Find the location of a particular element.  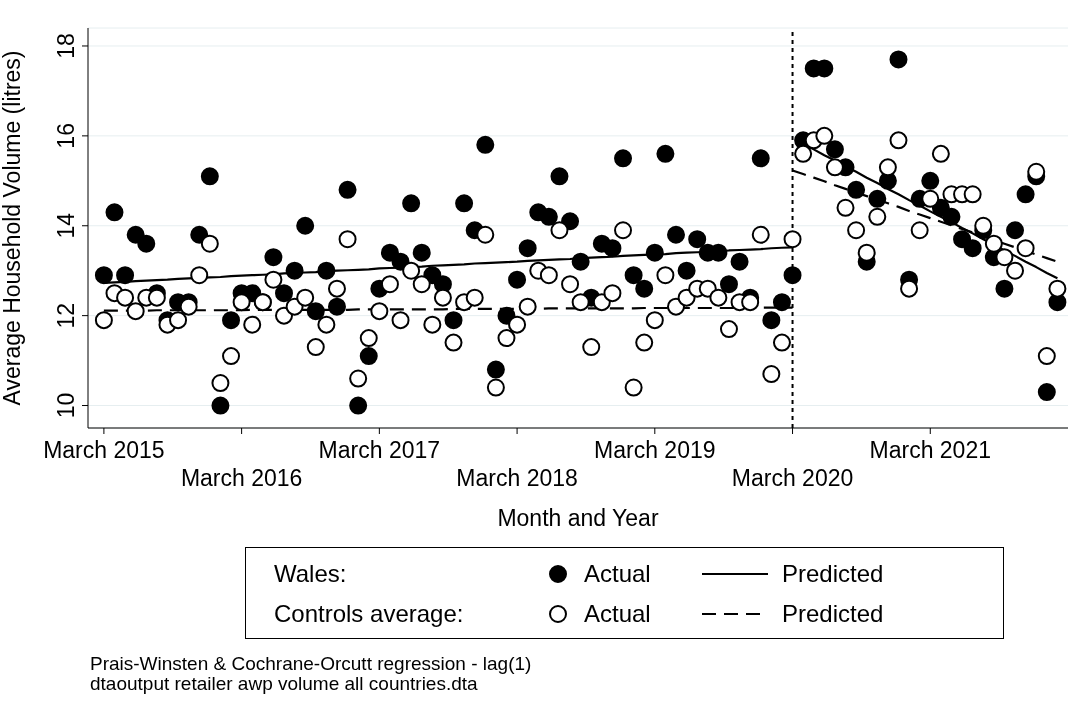

y-tick-label: 12 is located at coordinates (66, 315).